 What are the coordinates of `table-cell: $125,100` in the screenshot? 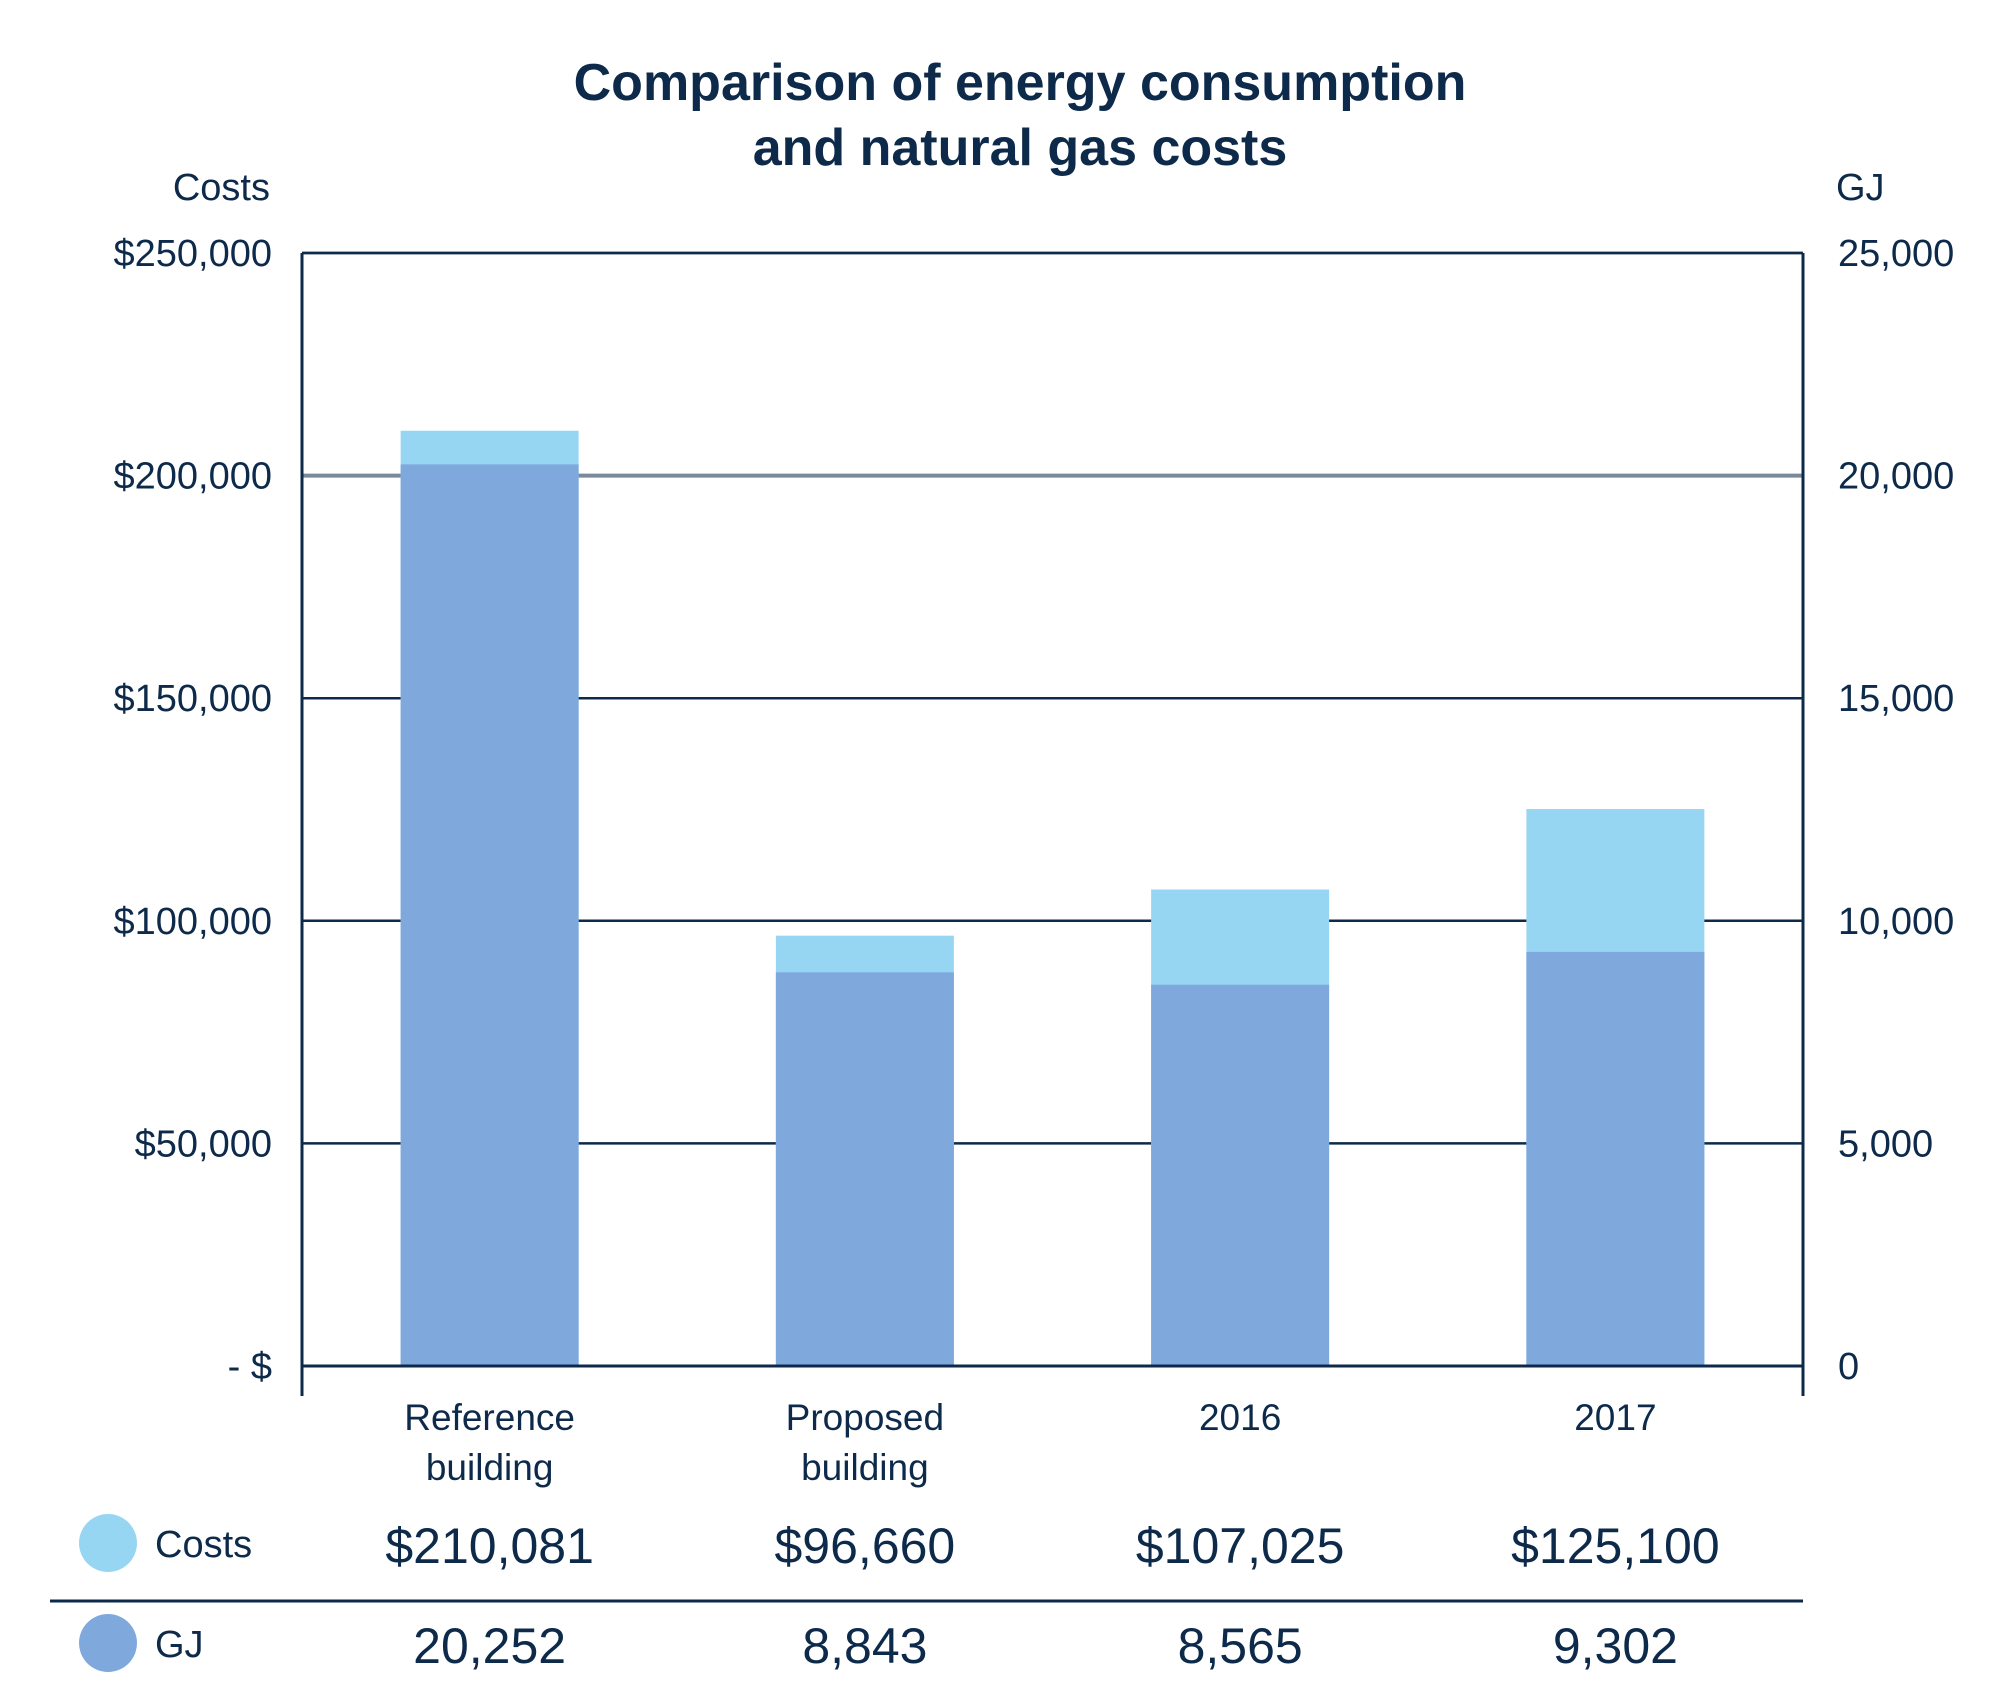 It's located at (1615, 1546).